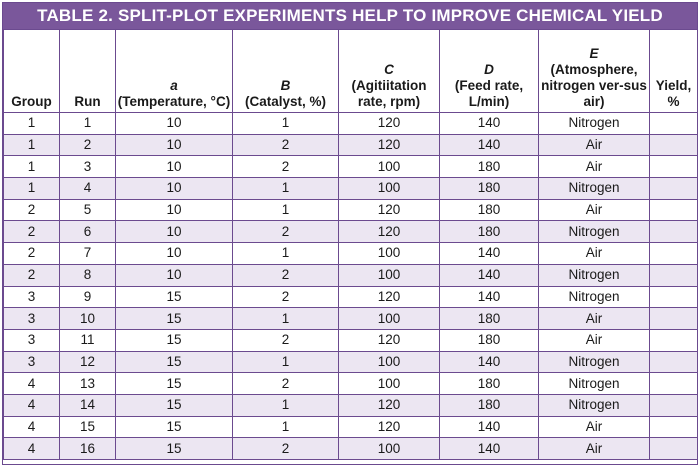 The height and width of the screenshot is (471, 700). I want to click on table-row: 1 2 10 2 120 140 Air, so click(350, 145).